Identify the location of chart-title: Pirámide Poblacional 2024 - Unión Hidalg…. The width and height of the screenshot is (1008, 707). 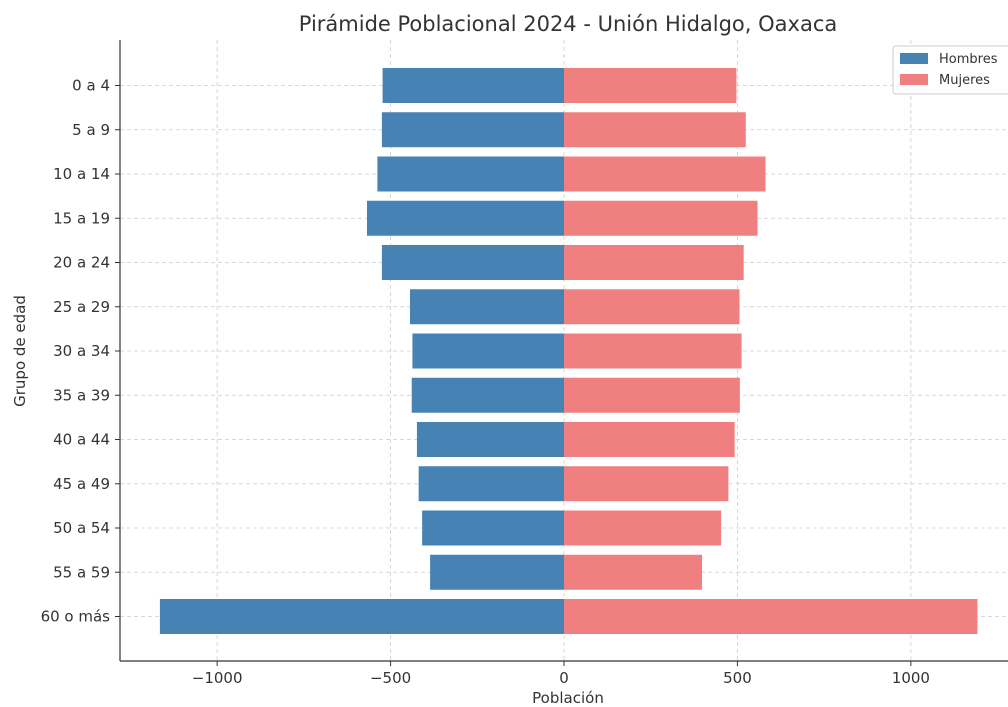
(568, 24).